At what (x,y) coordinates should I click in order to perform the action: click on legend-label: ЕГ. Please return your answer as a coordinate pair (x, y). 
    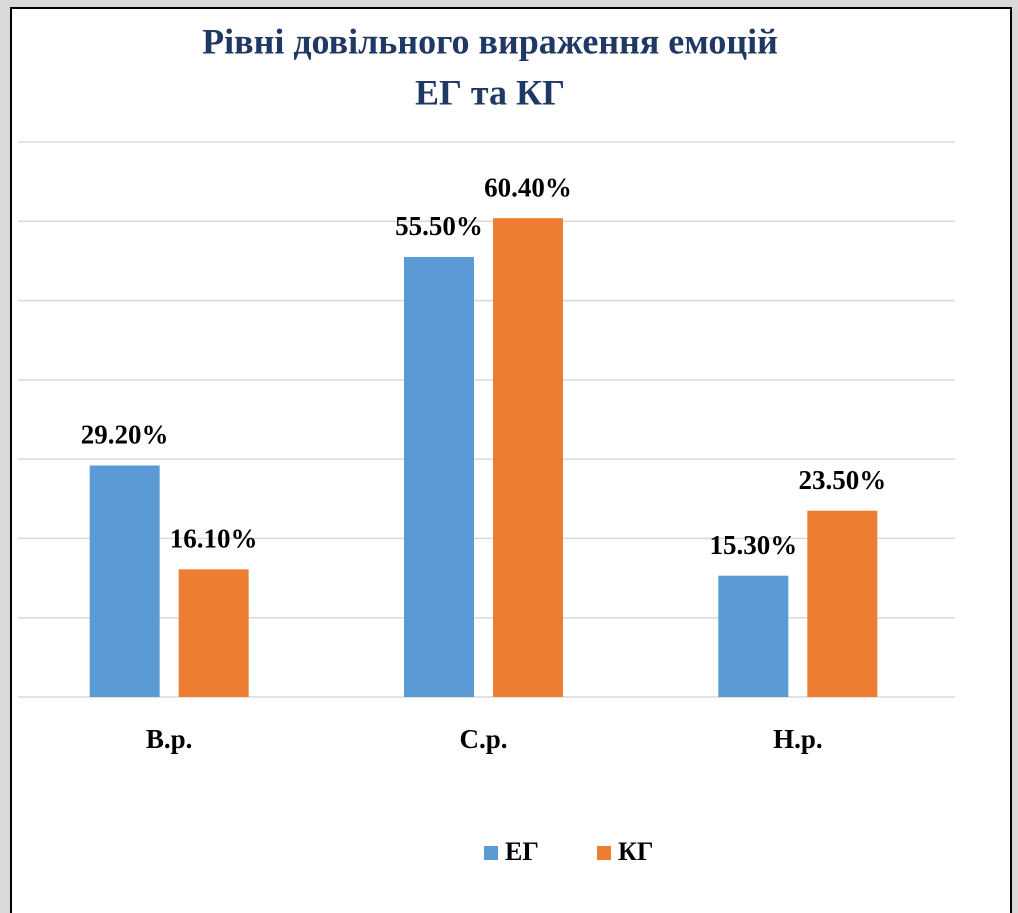
    Looking at the image, I should click on (522, 851).